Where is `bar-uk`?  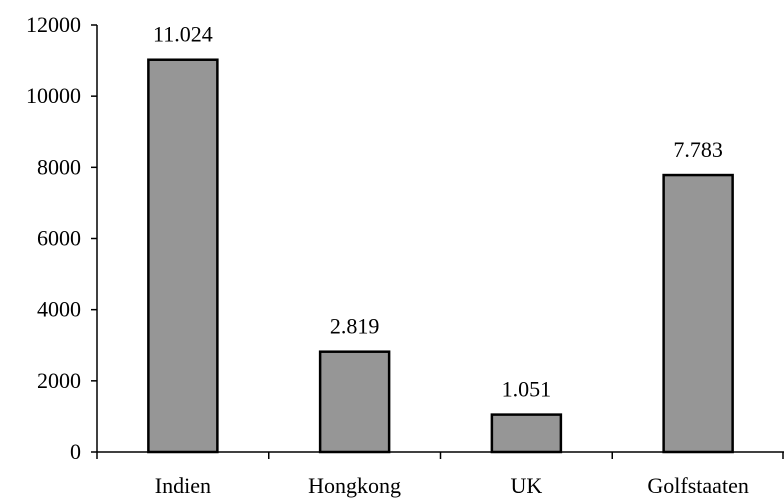 bar-uk is located at coordinates (526, 433).